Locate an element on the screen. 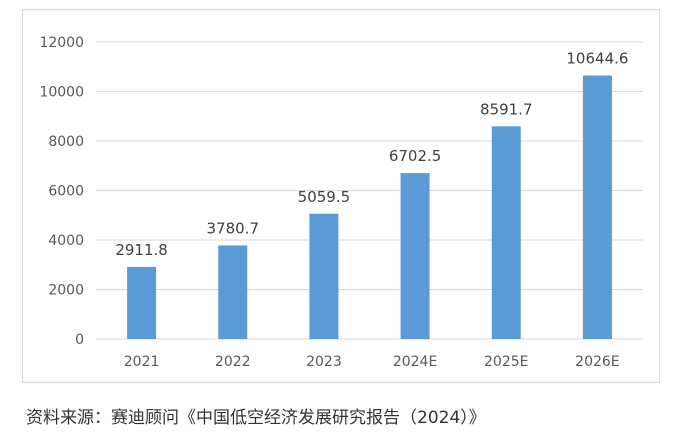 Image resolution: width=681 pixels, height=443 pixels. y-tick-label: 0 is located at coordinates (79, 340).